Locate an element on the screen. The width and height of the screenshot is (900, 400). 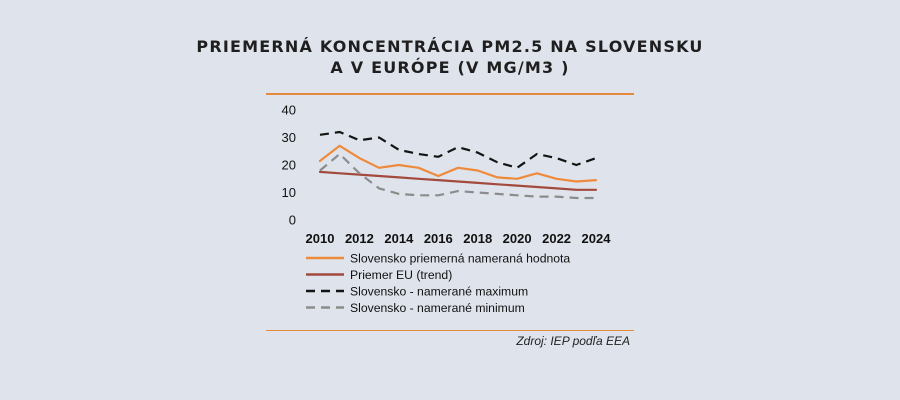
x-tick-label: 2010 is located at coordinates (320, 238).